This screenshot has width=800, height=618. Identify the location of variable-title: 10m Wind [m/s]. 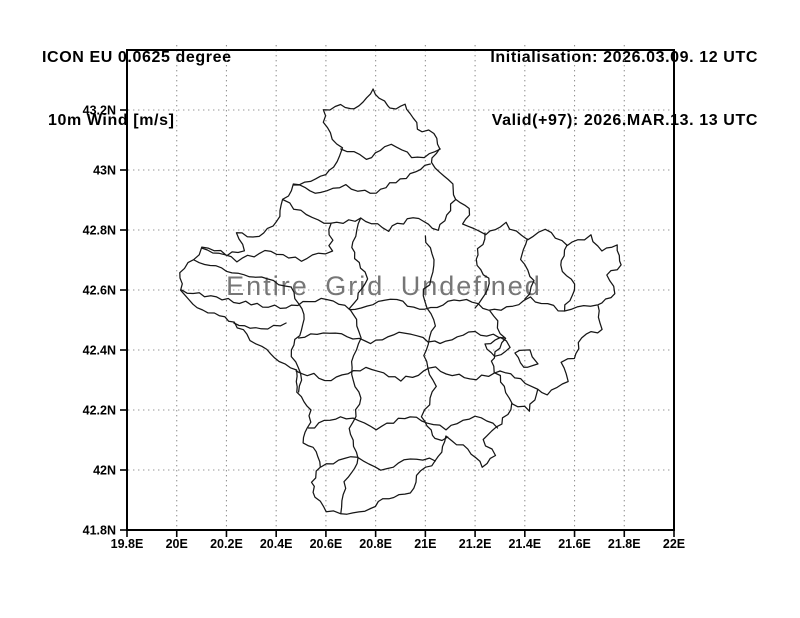
(111, 120).